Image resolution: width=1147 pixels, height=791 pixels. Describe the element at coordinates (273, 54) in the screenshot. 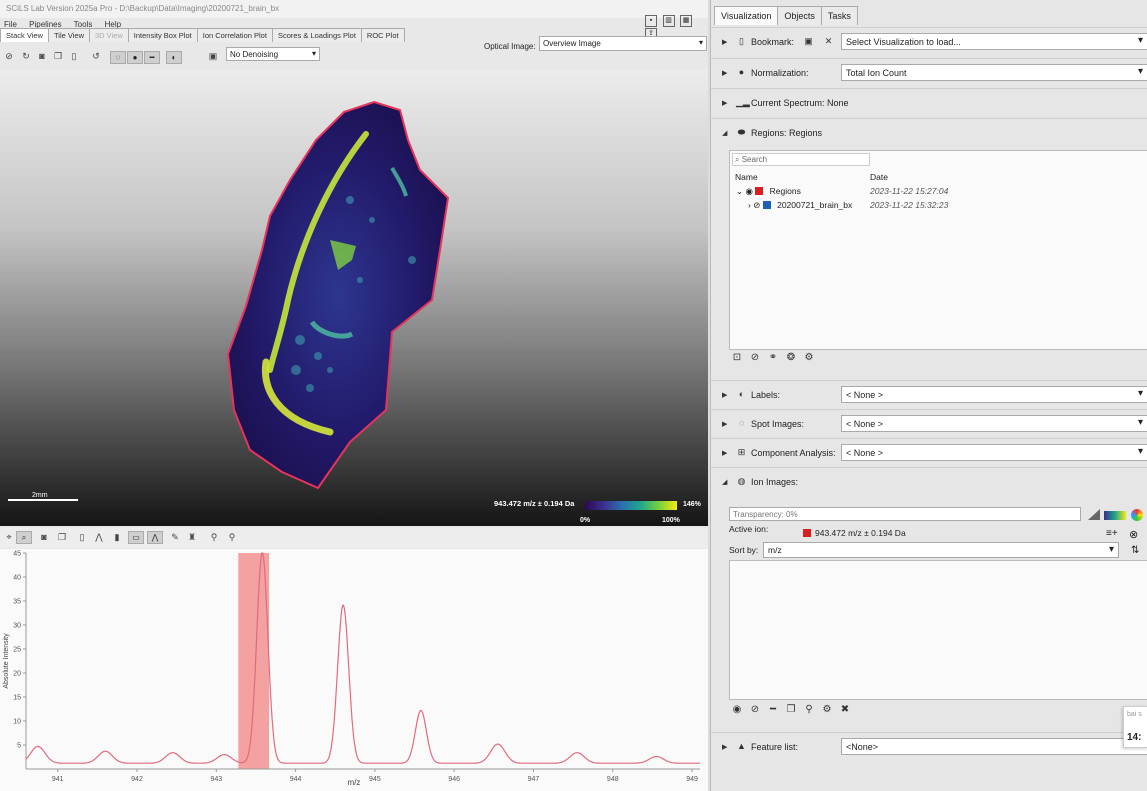

I see `denoising-select: No Denoising` at that location.